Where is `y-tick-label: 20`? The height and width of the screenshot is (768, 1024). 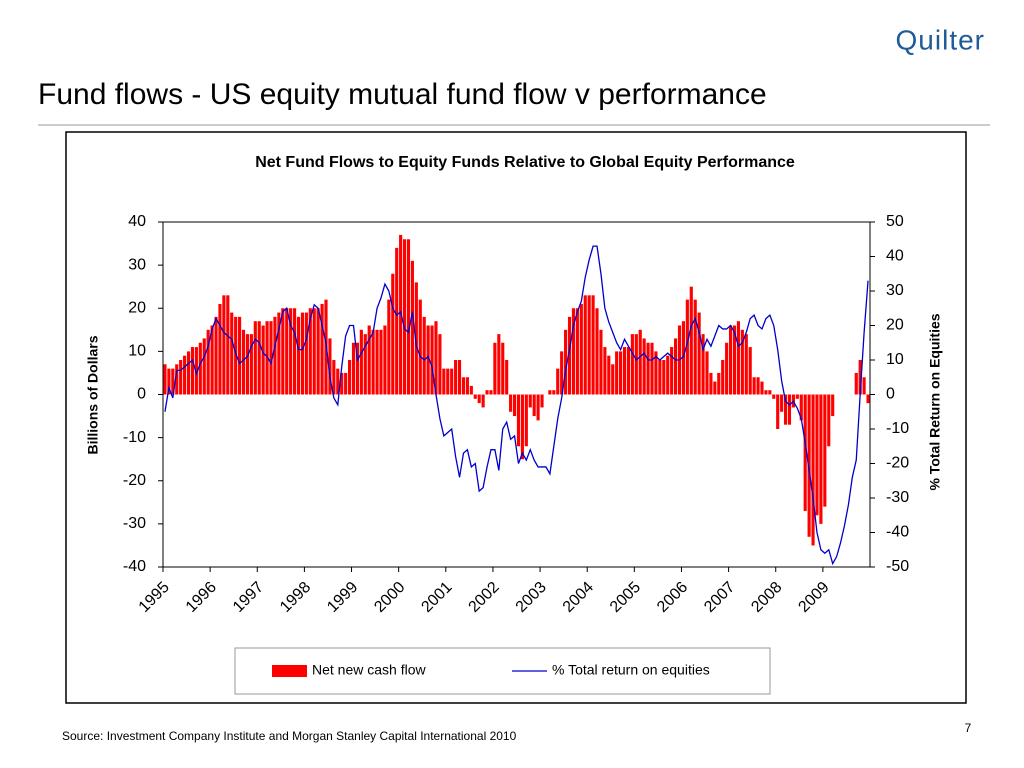
y-tick-label: 20 is located at coordinates (137, 307).